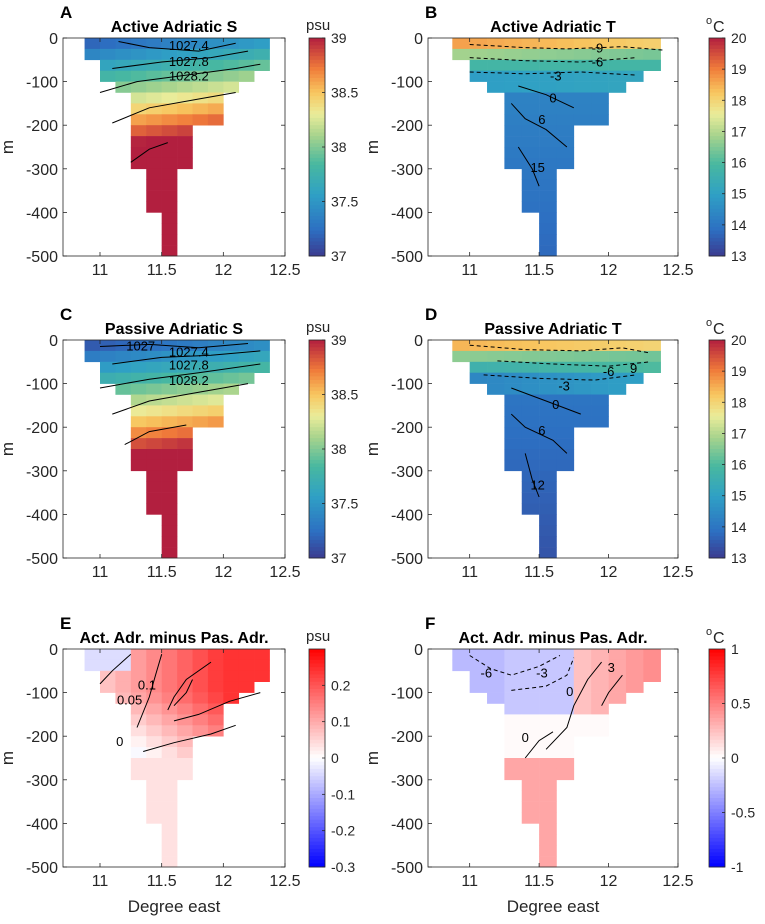 This screenshot has width=765, height=924. I want to click on x-tick-label: 12, so click(223, 881).